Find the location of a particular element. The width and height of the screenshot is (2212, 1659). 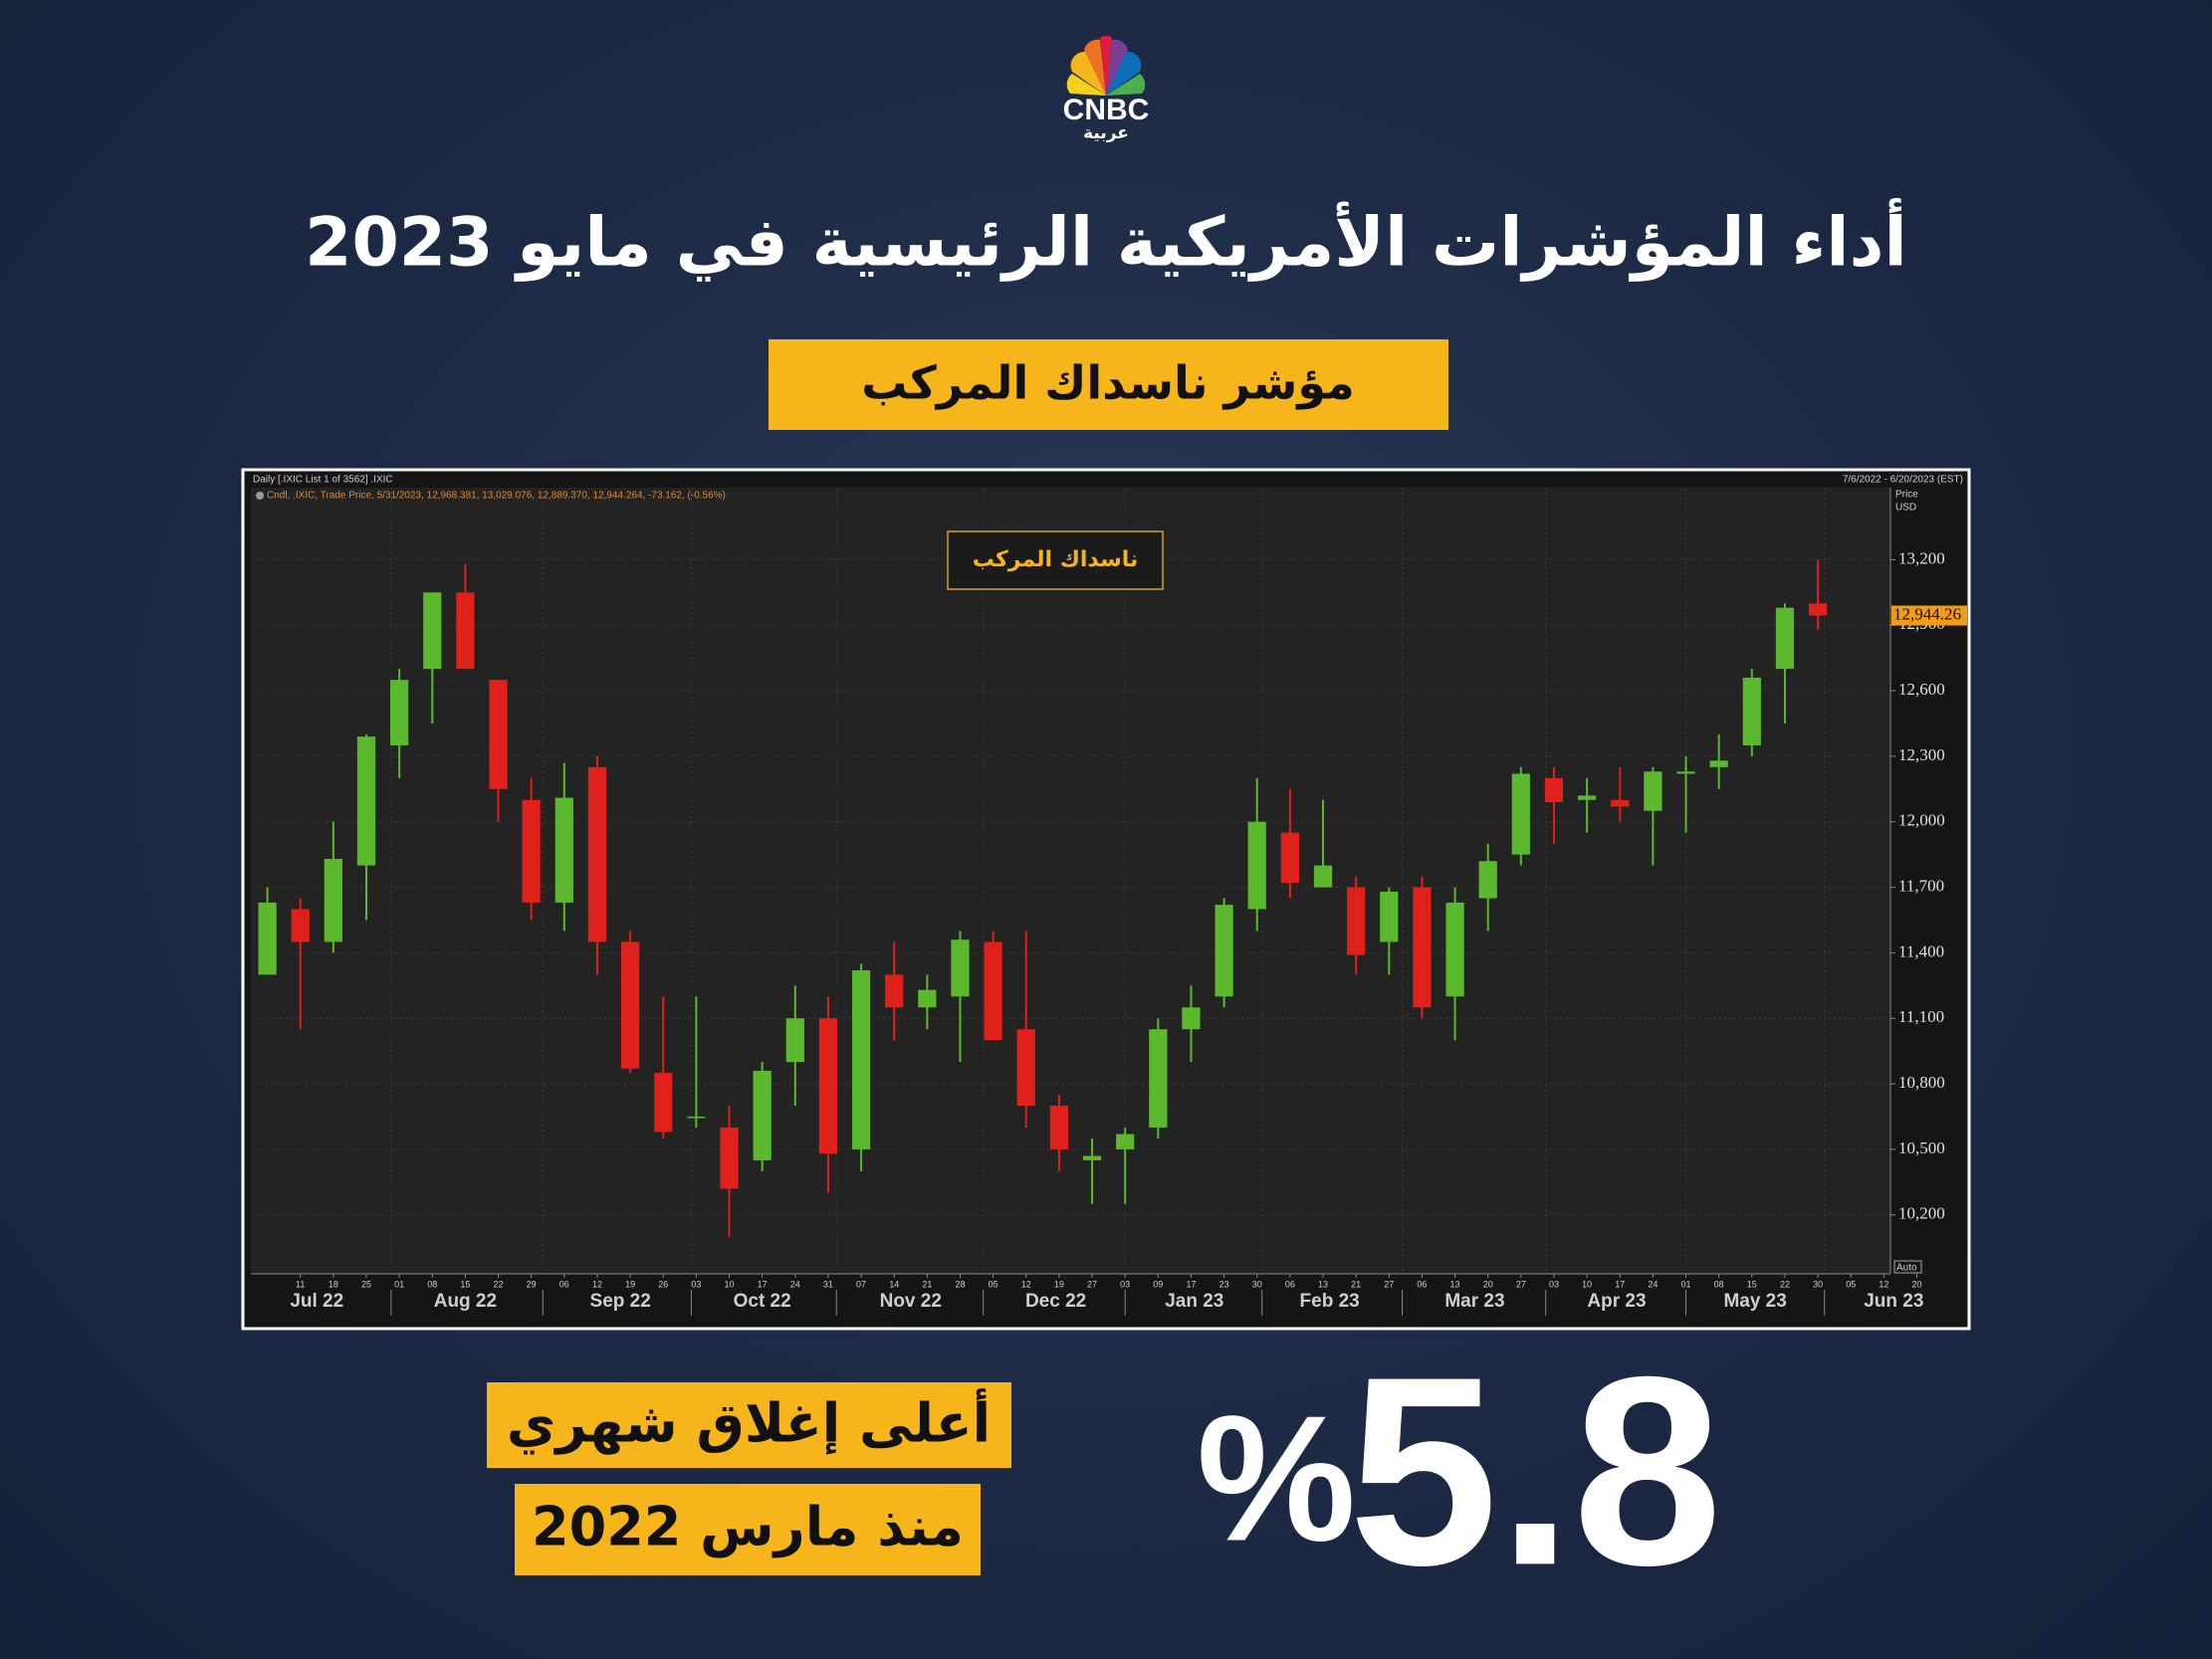

month-label: Sep 22 is located at coordinates (620, 1301).